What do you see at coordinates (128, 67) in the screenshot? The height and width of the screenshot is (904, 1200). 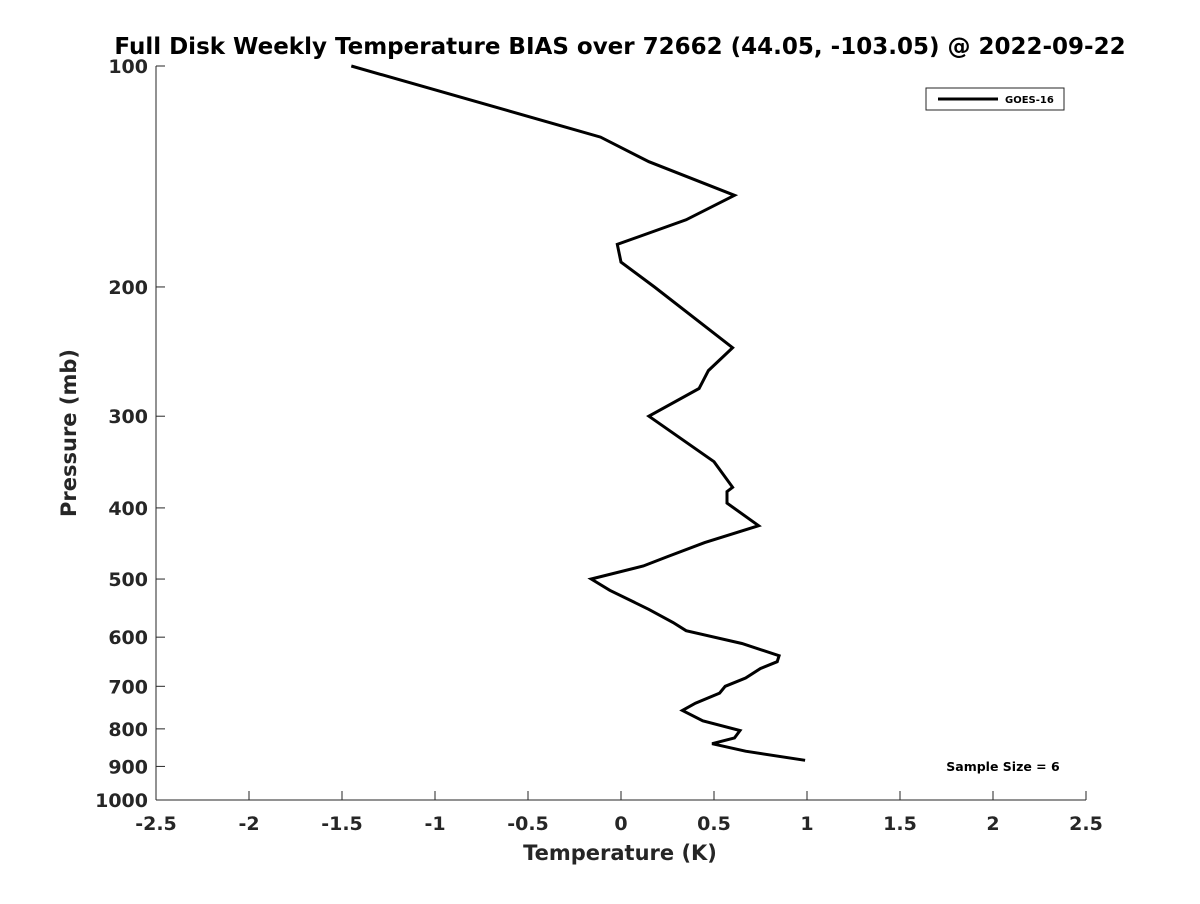 I see `y-tick-label: 100` at bounding box center [128, 67].